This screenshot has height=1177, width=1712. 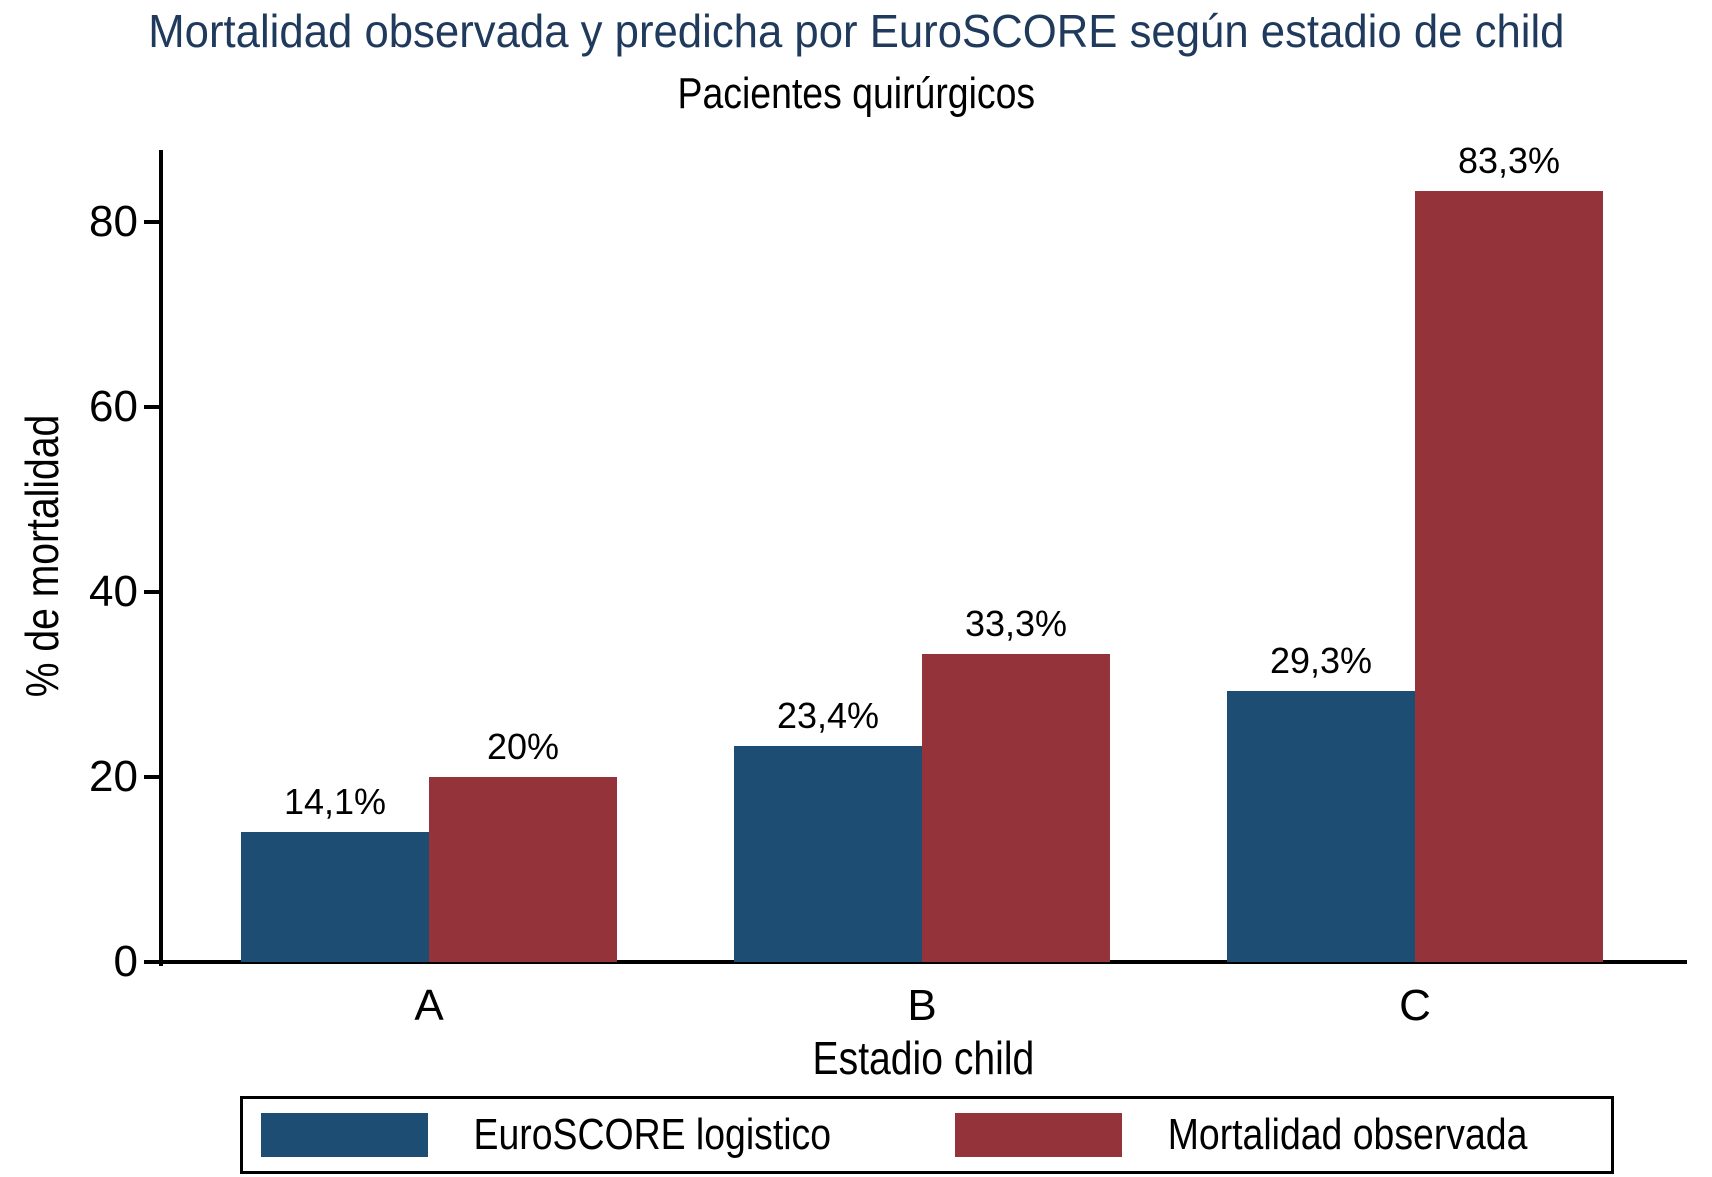 I want to click on y-tick-label: 0, so click(x=125, y=961).